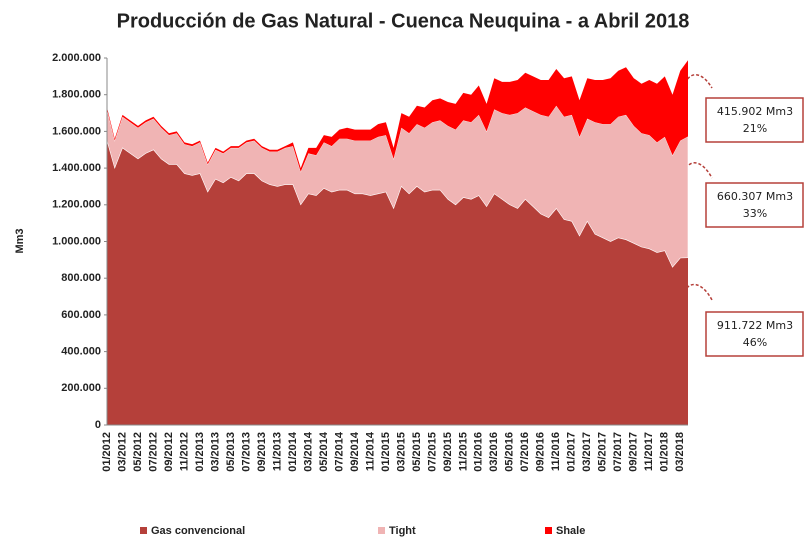  What do you see at coordinates (397, 116) in the screenshot?
I see `area` at bounding box center [397, 116].